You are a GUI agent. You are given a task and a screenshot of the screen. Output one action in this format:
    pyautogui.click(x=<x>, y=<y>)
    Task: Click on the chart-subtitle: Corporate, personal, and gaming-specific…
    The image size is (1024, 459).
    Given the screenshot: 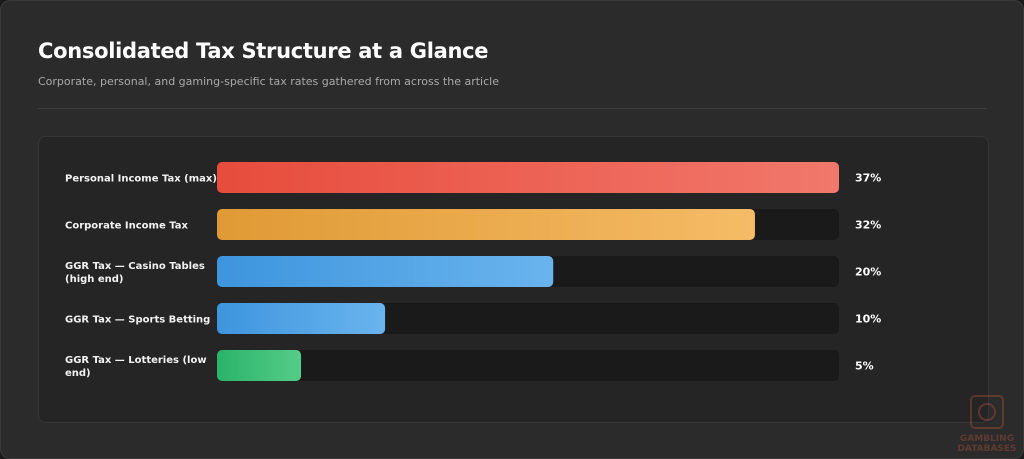 What is the action you would take?
    pyautogui.click(x=268, y=81)
    